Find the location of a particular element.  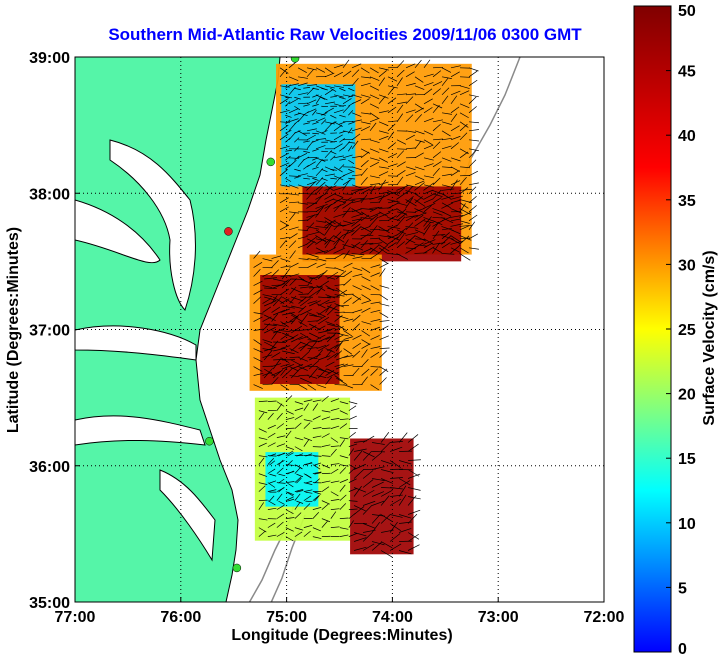

y-tick-label: 36:00 is located at coordinates (49, 467).